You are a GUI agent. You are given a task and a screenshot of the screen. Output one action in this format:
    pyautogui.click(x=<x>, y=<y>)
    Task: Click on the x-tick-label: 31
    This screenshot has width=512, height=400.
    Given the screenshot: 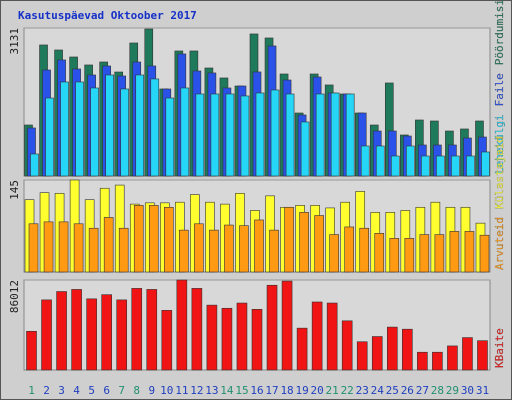 What is the action you would take?
    pyautogui.click(x=482, y=390)
    